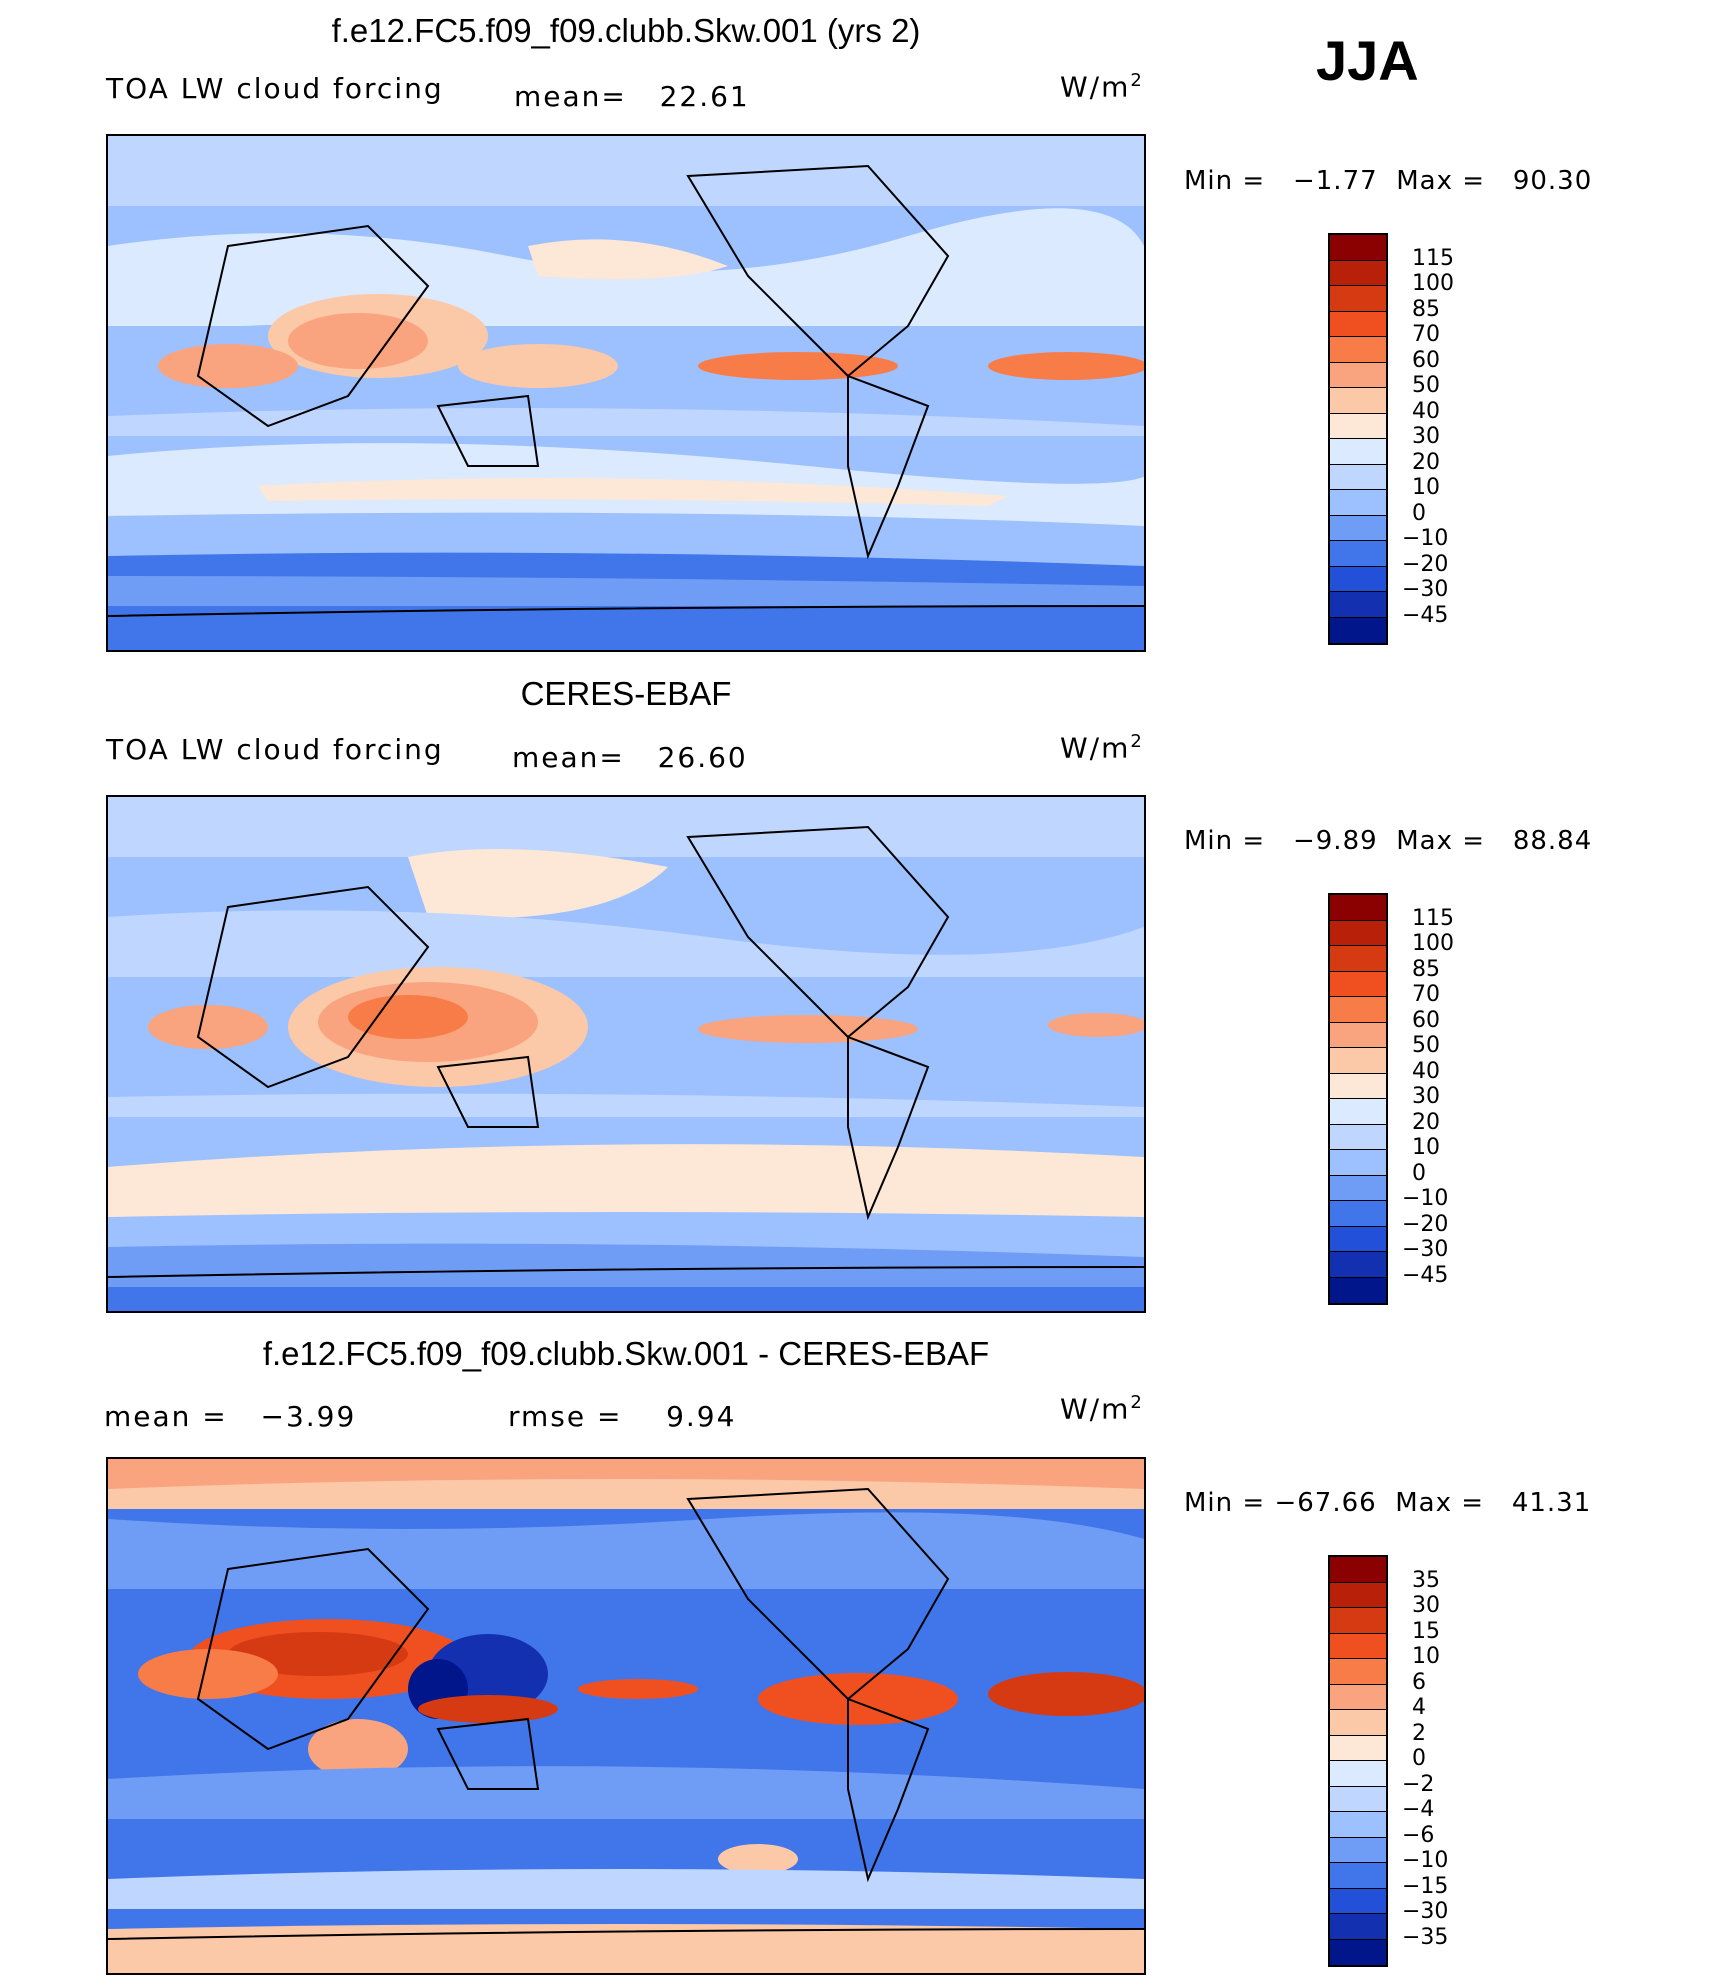 Image resolution: width=1710 pixels, height=1985 pixels. I want to click on panel3-mean: mean = −3.99, so click(230, 1416).